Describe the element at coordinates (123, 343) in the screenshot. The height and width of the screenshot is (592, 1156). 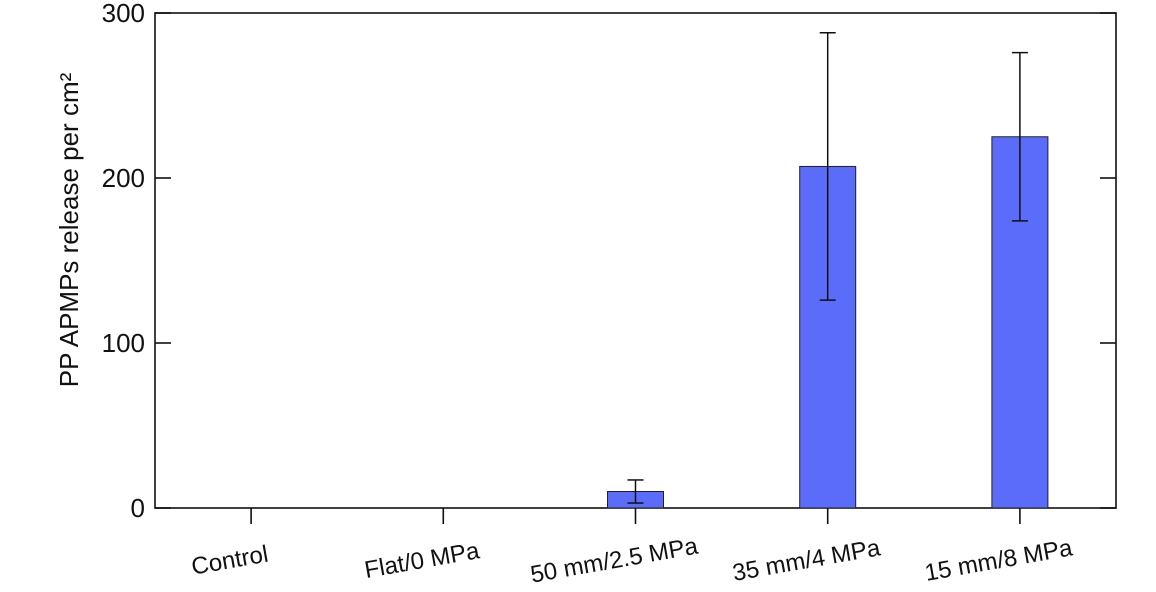
I see `y-tick-label: 100` at that location.